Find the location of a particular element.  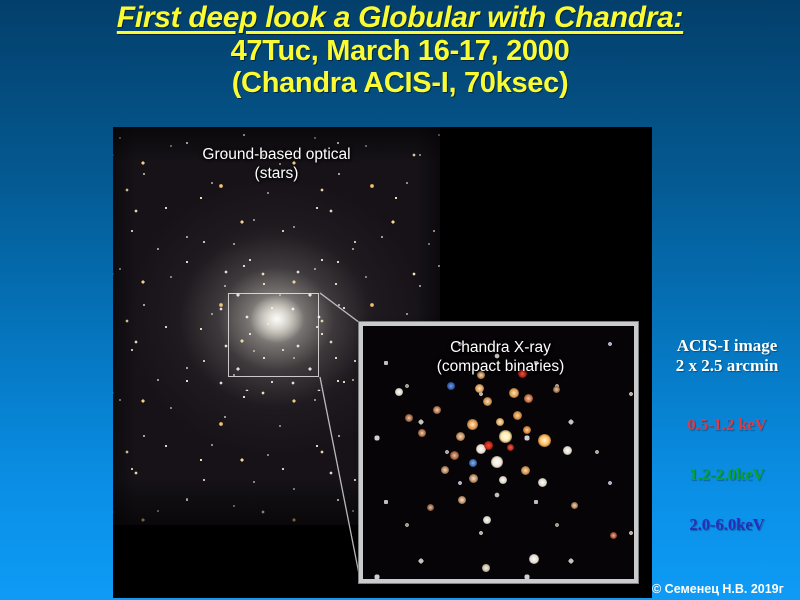

xray-field-sources is located at coordinates (498, 452).